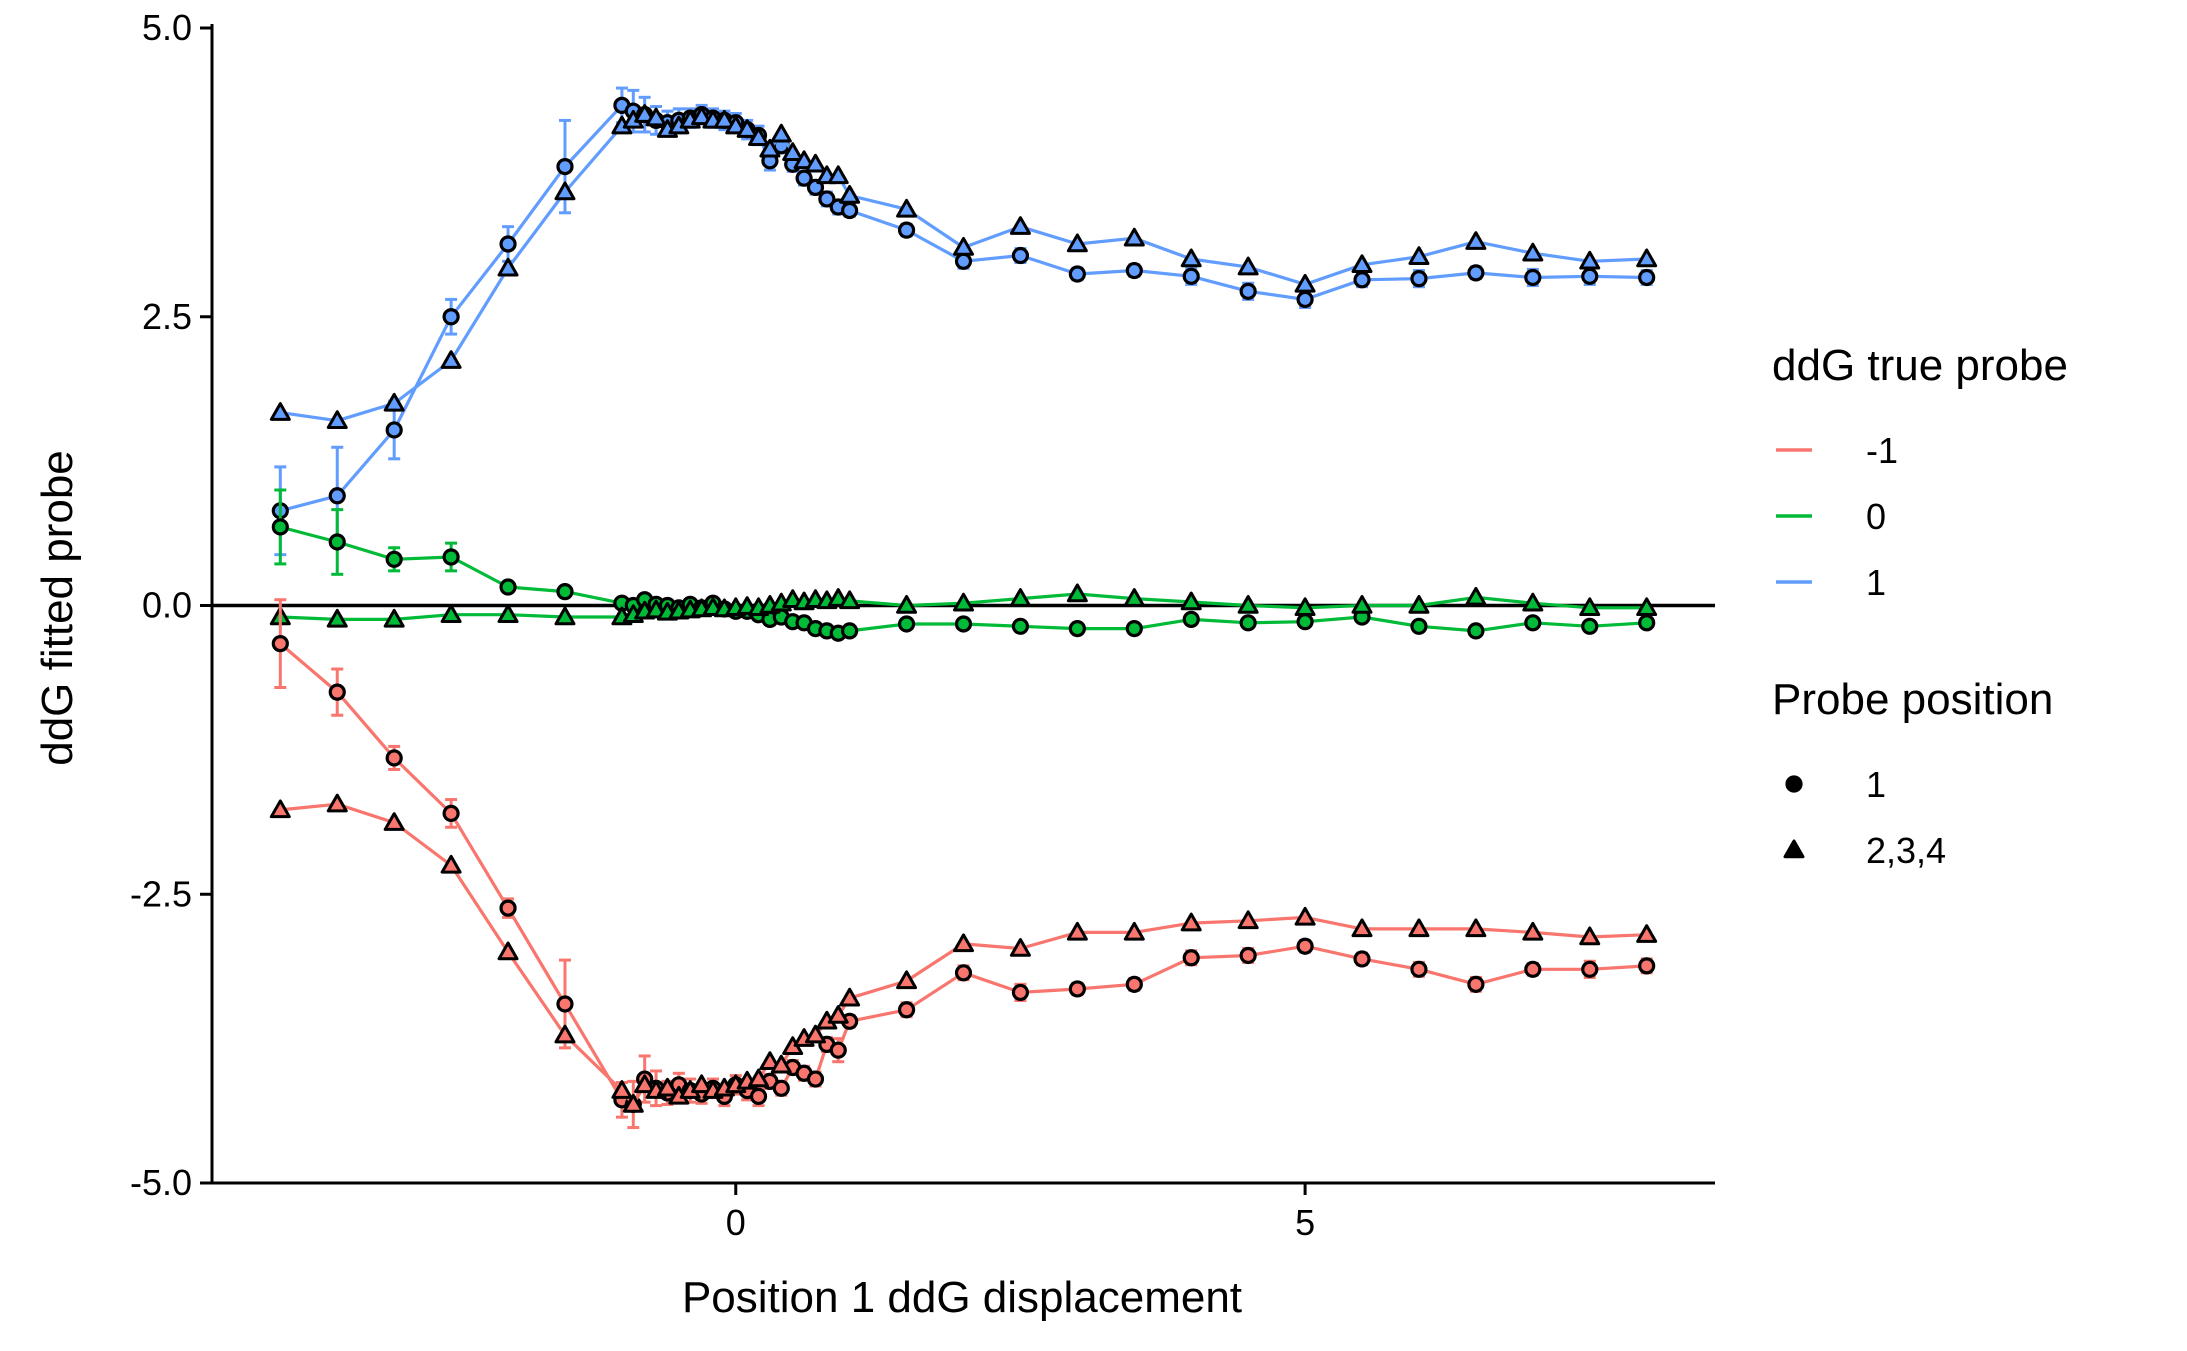 Image resolution: width=2187 pixels, height=1351 pixels. I want to click on y-tick-label: -5.0, so click(161, 1182).